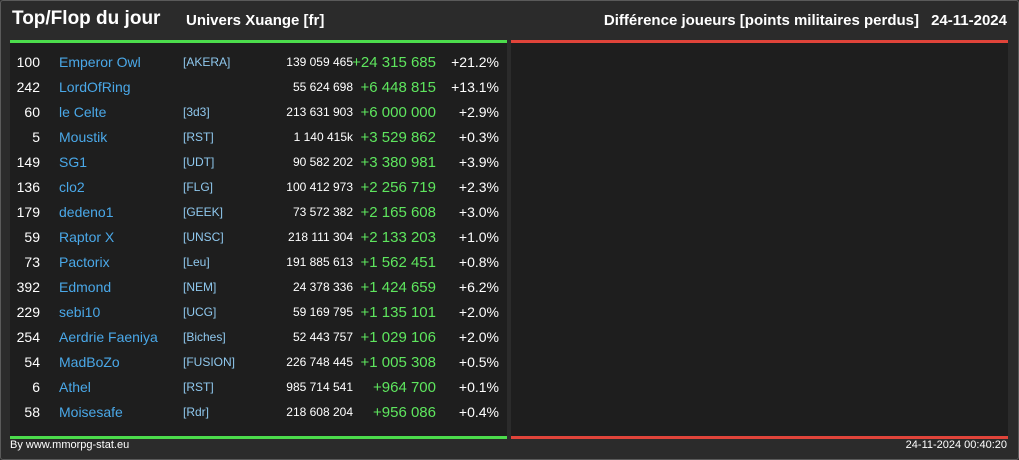  What do you see at coordinates (258, 187) in the screenshot?
I see `table-row: 136 clo2 [FLG] 100 412 973 +2 256 719 +2.3%` at bounding box center [258, 187].